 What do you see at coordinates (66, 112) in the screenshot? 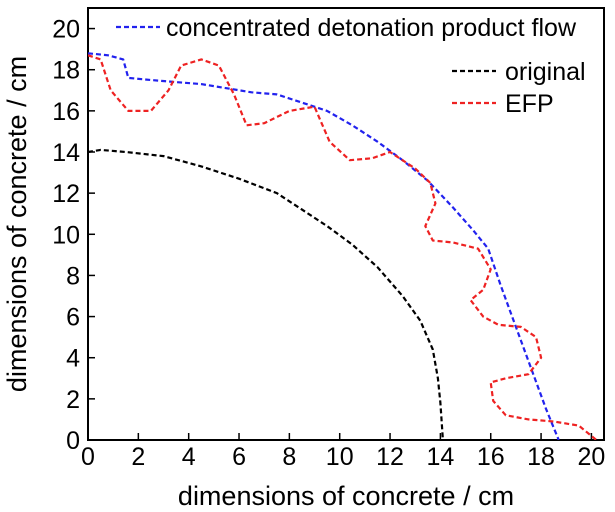
I see `y-tick-label: 16` at bounding box center [66, 112].